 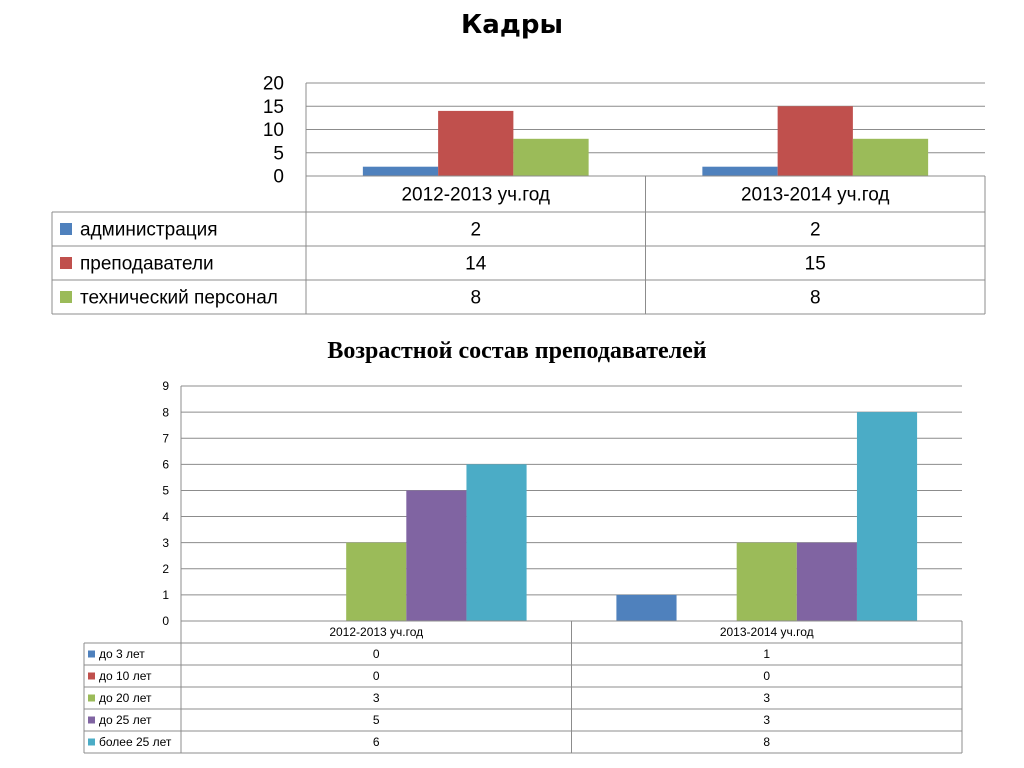 What do you see at coordinates (125, 720) in the screenshot?
I see `legend-label: до 25 лет` at bounding box center [125, 720].